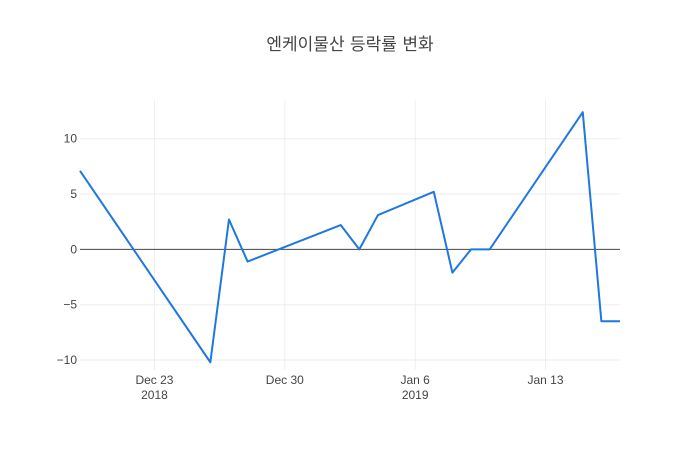 Image resolution: width=700 pixels, height=450 pixels. I want to click on y-tick-label: 5, so click(73, 194).